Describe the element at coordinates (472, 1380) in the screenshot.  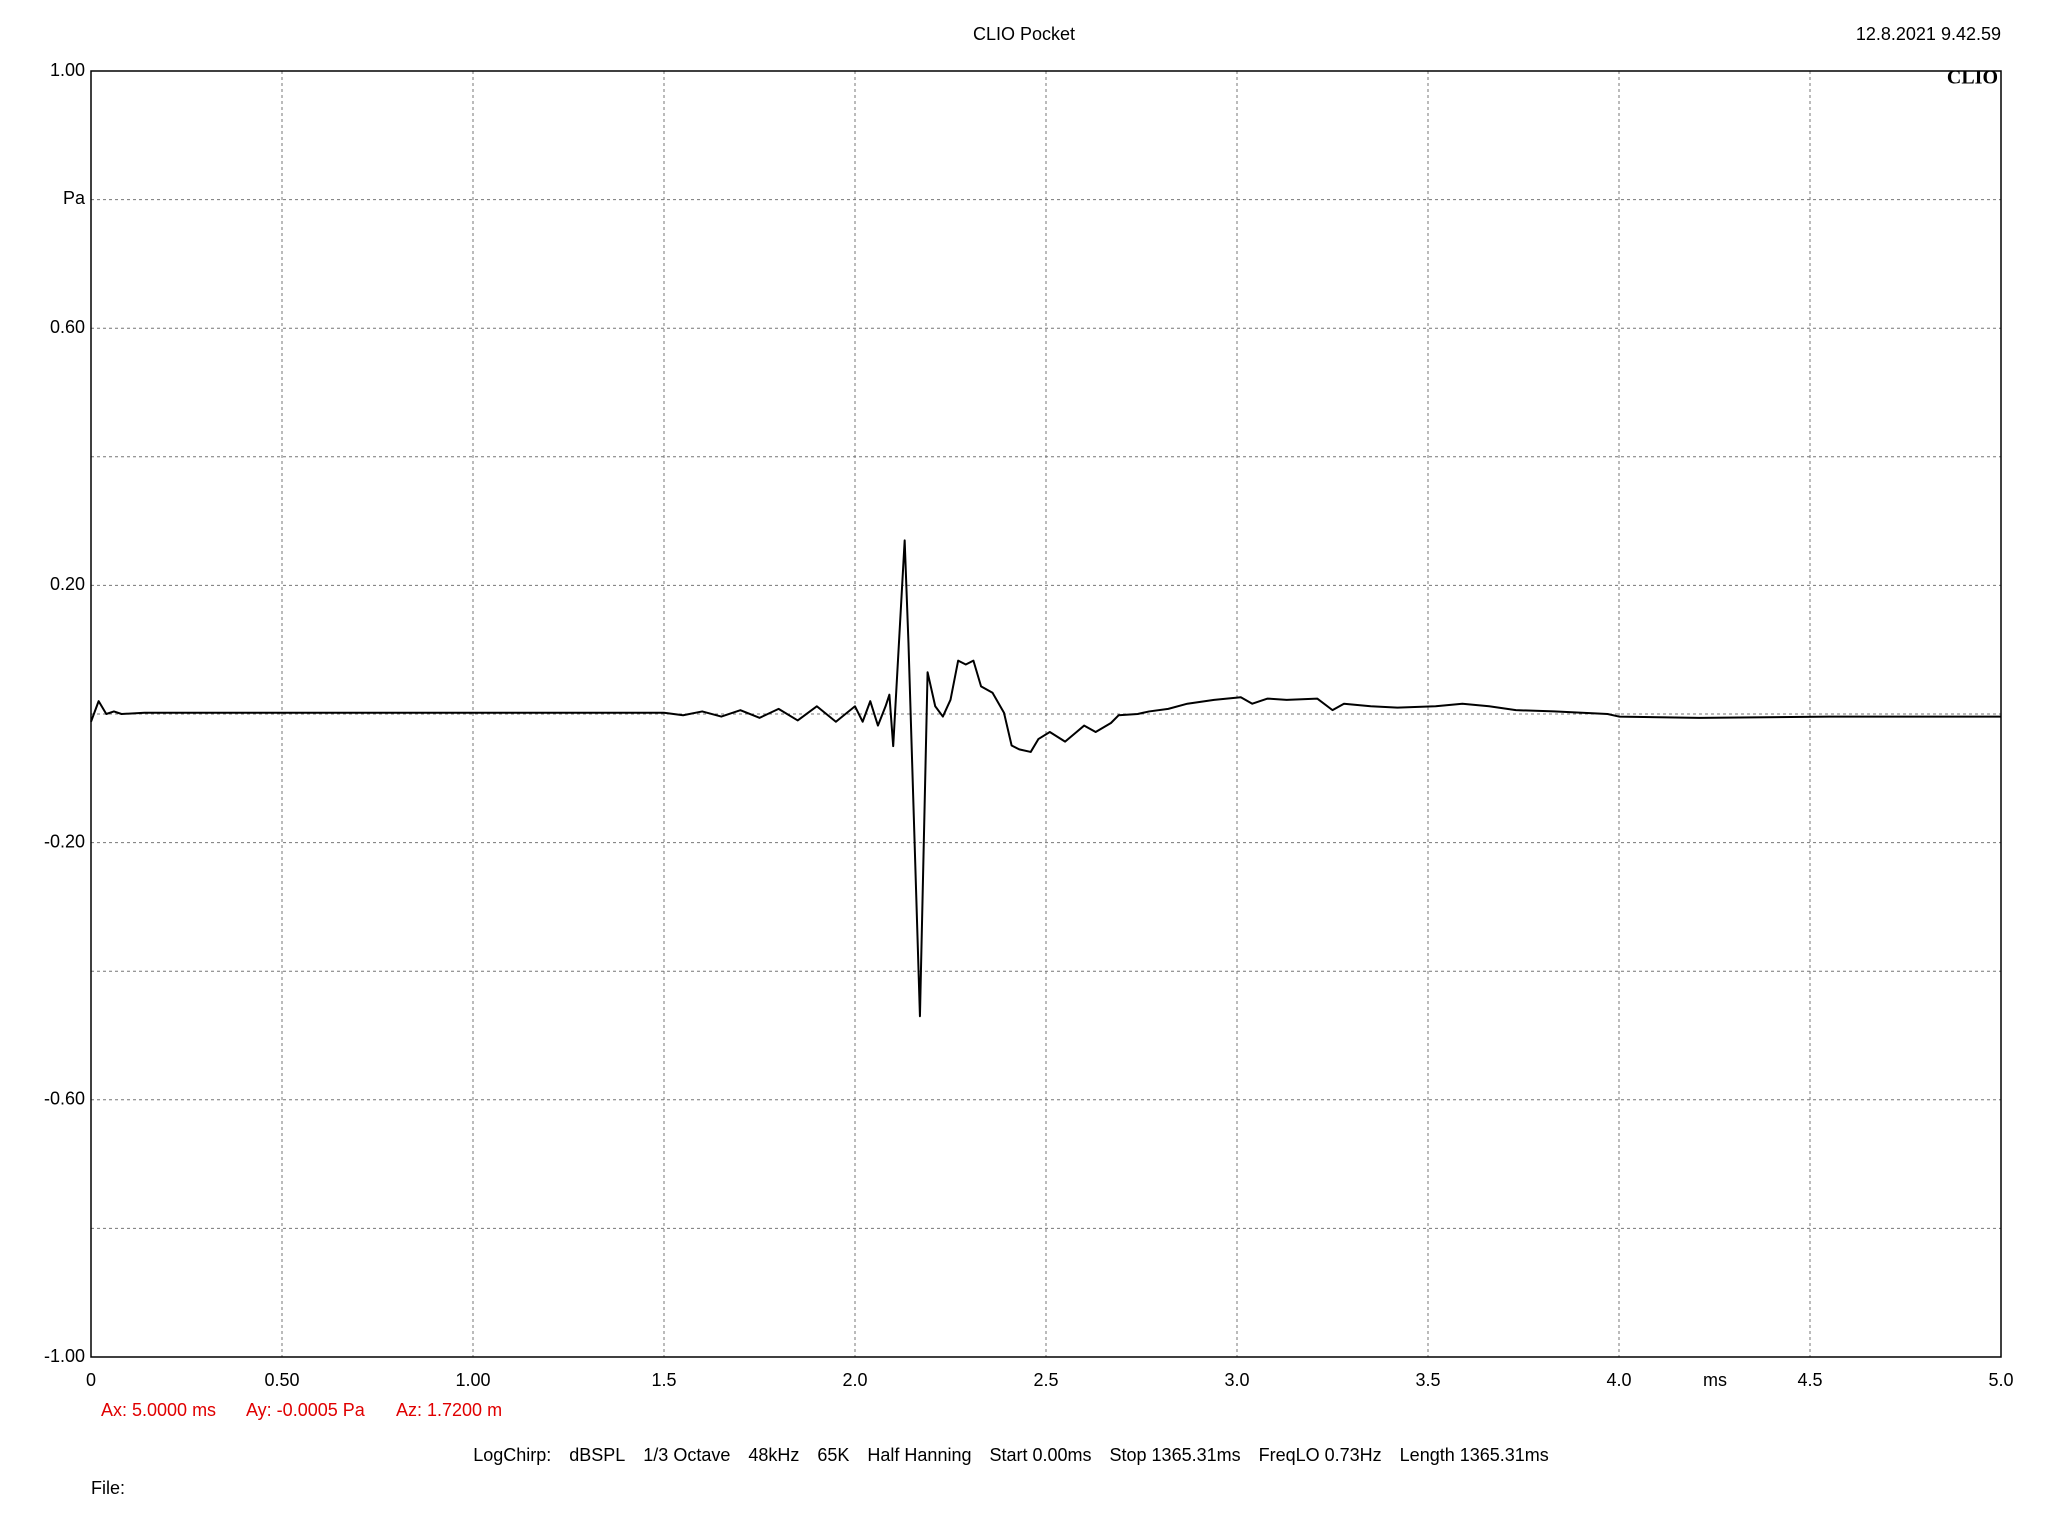
I see `x-tick-label: 1.00` at that location.